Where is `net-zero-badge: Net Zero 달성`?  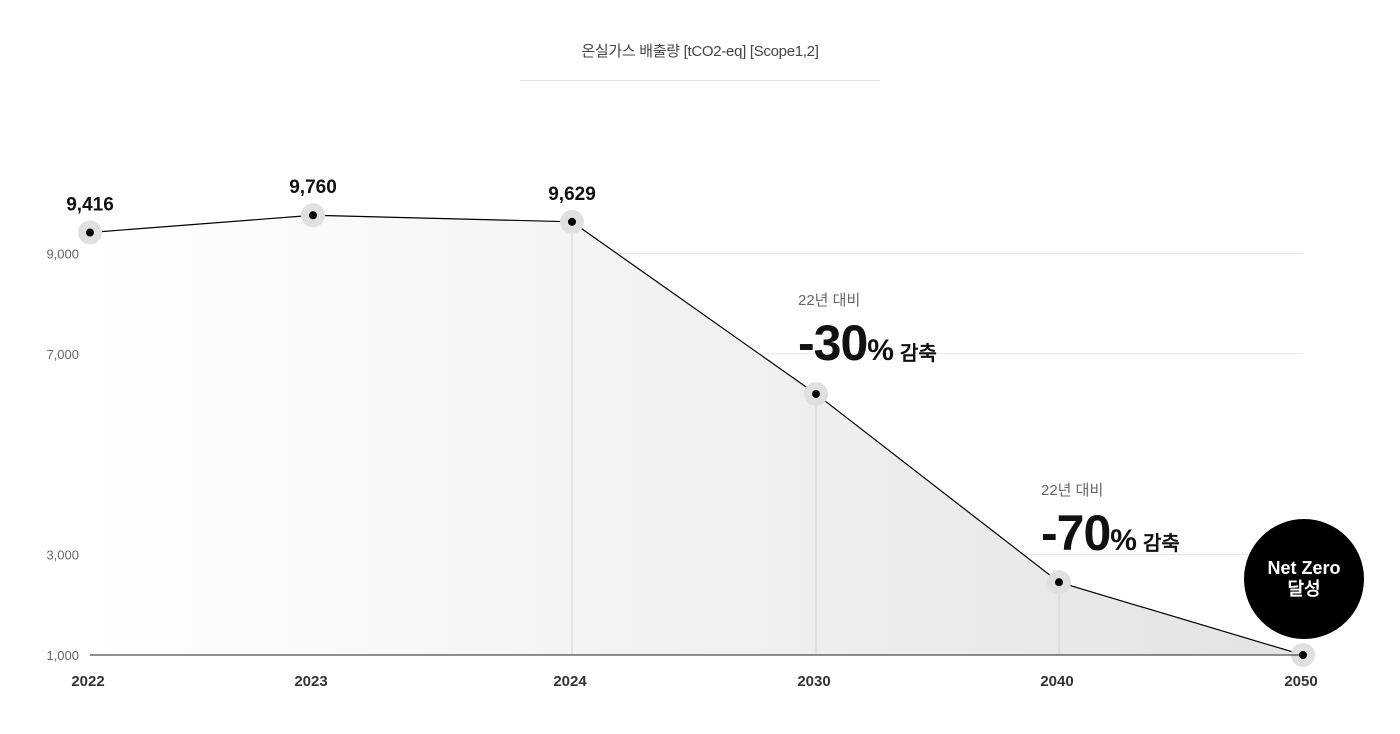
net-zero-badge: Net Zero 달성 is located at coordinates (1304, 579).